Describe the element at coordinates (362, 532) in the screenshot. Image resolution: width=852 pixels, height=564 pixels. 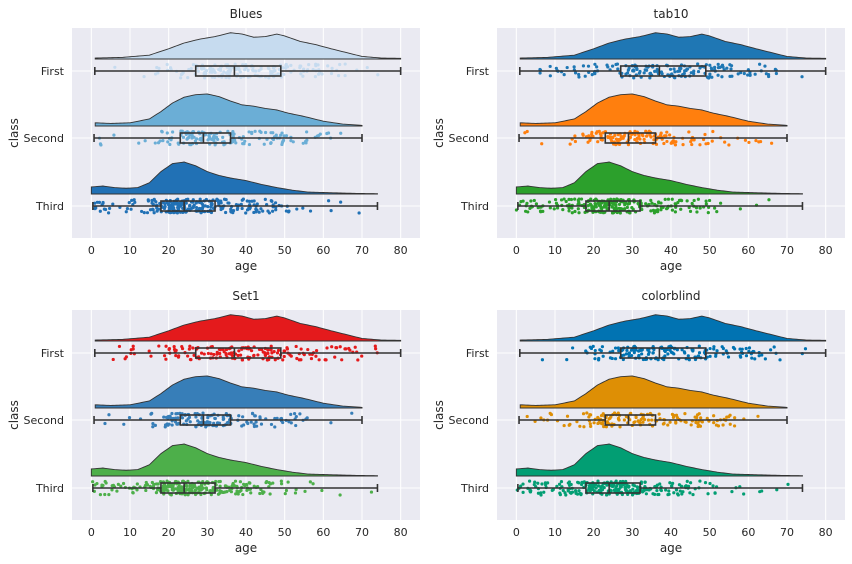
I see `x-tick-label: 70` at that location.